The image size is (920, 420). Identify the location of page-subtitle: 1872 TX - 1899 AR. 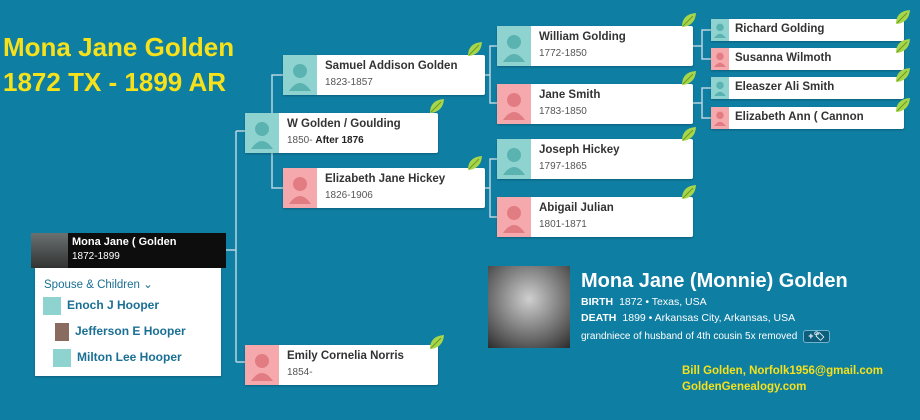
(115, 82).